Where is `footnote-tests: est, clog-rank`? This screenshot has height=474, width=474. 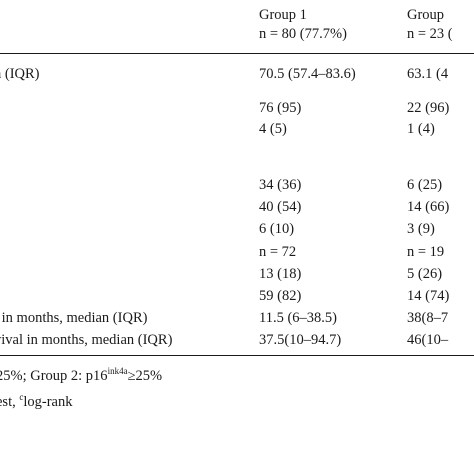 footnote-tests: est, clog-rank is located at coordinates (36, 401).